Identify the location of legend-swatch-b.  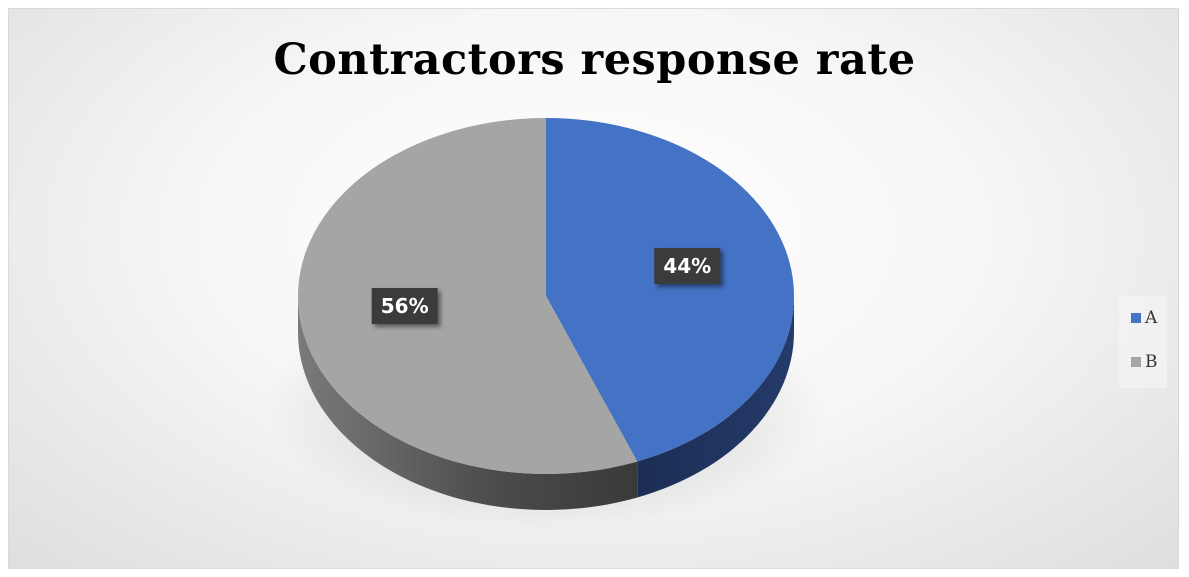
(1136, 362).